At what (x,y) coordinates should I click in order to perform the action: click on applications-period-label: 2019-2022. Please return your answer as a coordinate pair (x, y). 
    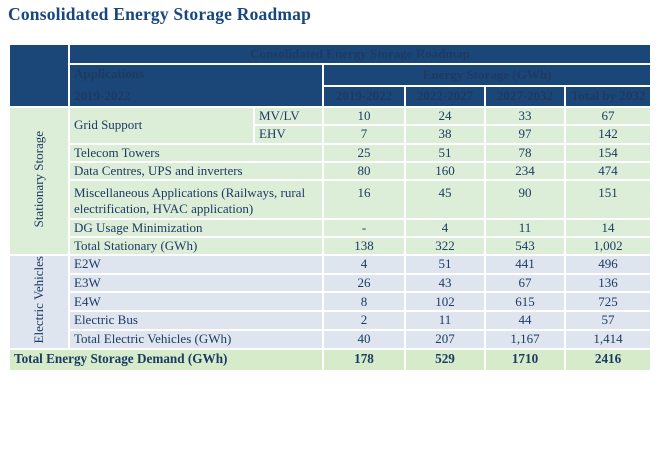
    Looking at the image, I should click on (102, 95).